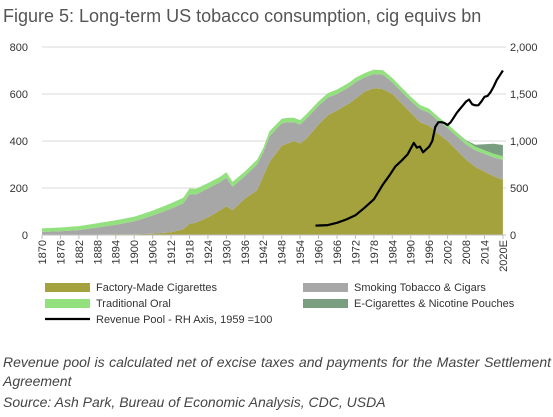  I want to click on legend-item: Traditional Oral, so click(108, 304).